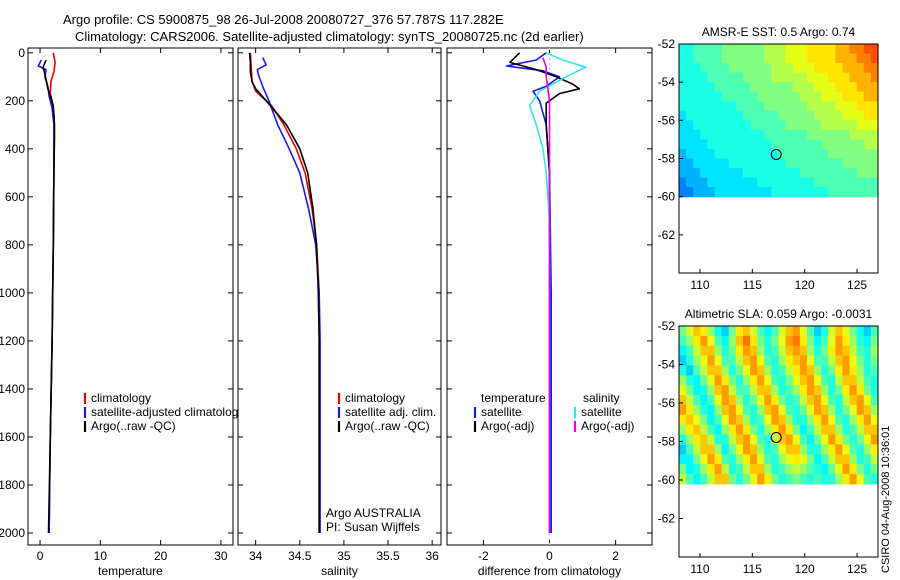 The image size is (900, 580). Describe the element at coordinates (12, 485) in the screenshot. I see `depth-tick-label-1800: 1800` at that location.